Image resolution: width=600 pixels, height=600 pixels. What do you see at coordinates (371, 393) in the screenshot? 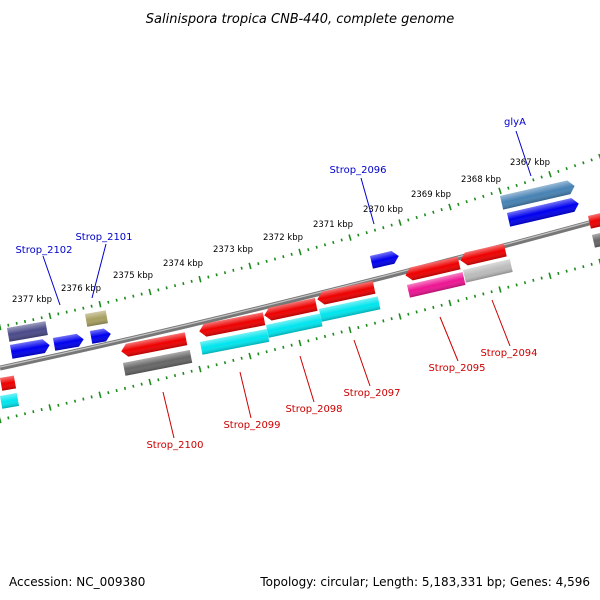
I see `gene-label-strop-2097: Strop_2097` at bounding box center [371, 393].